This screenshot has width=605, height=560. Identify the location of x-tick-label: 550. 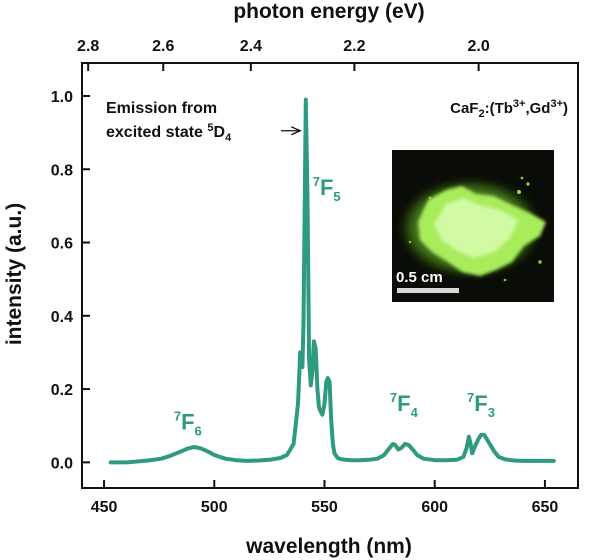
(324, 507).